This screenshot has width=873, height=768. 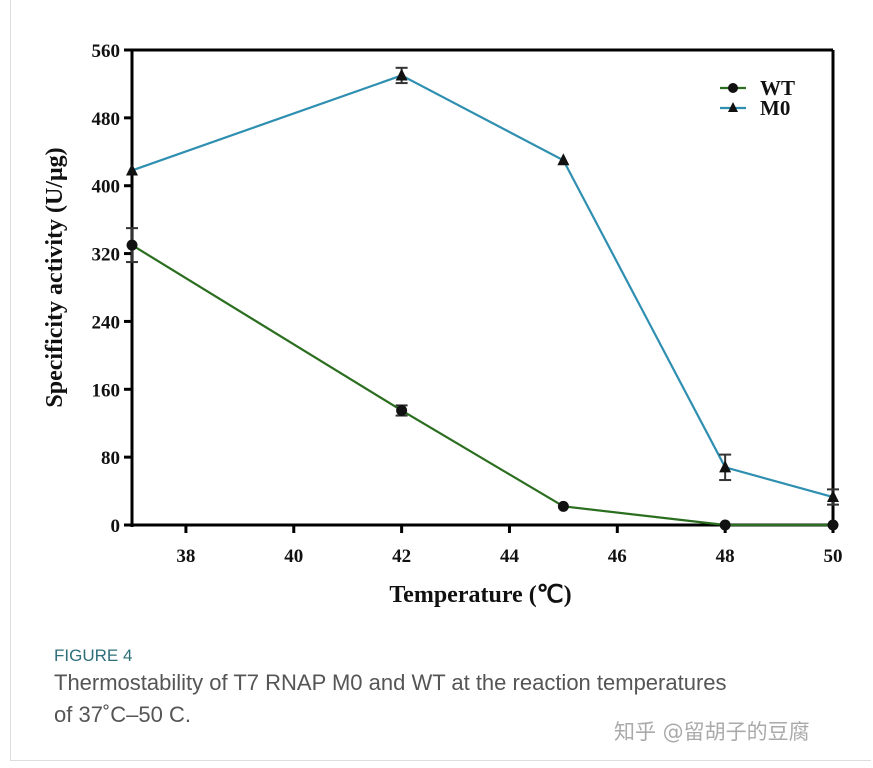 What do you see at coordinates (93, 655) in the screenshot?
I see `figure-label: FIGURE 4` at bounding box center [93, 655].